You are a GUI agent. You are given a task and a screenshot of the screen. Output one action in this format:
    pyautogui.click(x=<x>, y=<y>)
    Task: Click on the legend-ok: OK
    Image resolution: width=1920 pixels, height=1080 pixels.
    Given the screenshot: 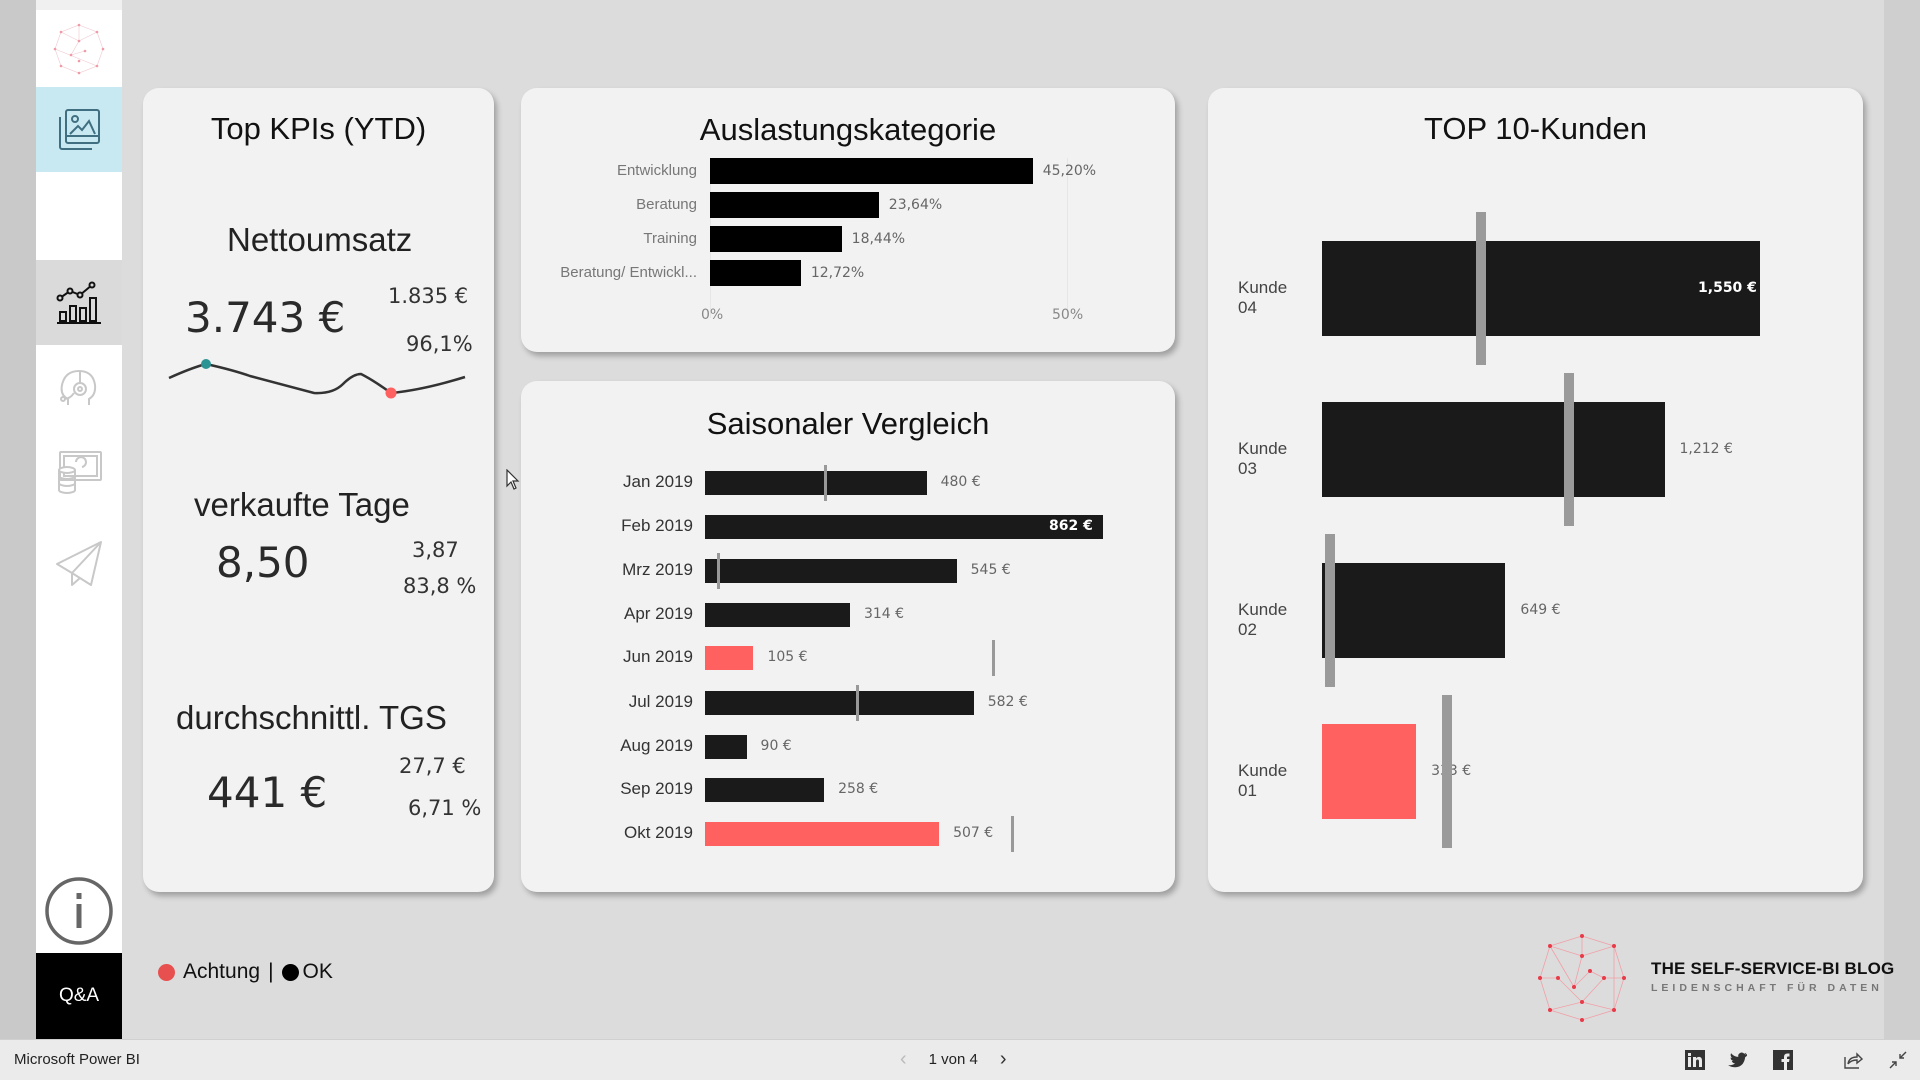 What is the action you would take?
    pyautogui.click(x=317, y=971)
    